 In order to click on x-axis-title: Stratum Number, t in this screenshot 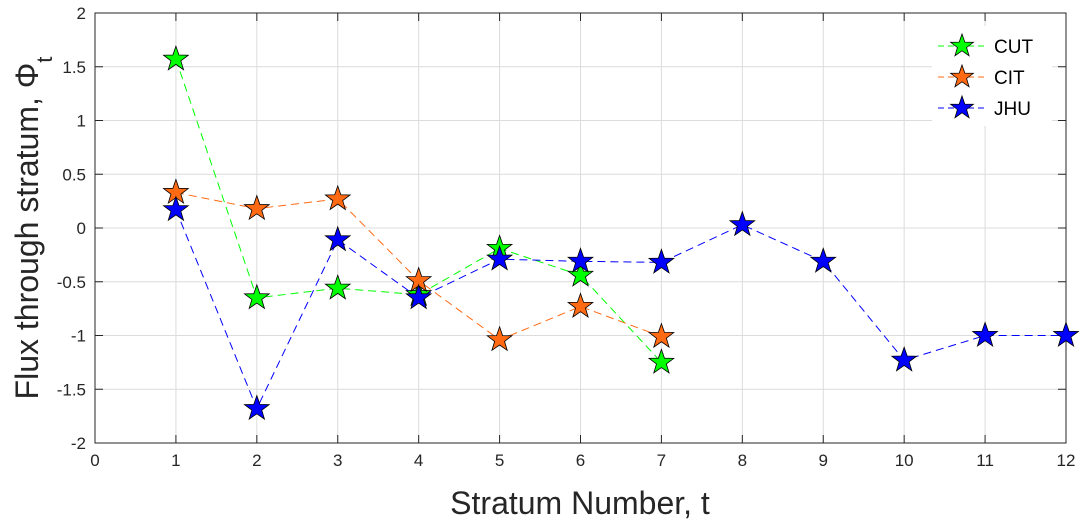, I will do `click(580, 503)`.